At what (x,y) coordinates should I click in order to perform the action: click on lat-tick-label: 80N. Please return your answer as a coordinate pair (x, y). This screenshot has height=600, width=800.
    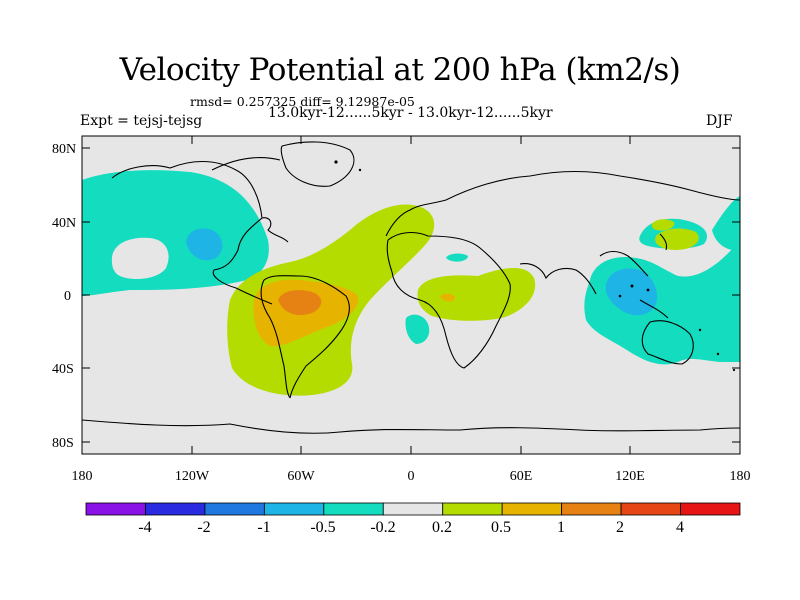
    Looking at the image, I should click on (64, 149).